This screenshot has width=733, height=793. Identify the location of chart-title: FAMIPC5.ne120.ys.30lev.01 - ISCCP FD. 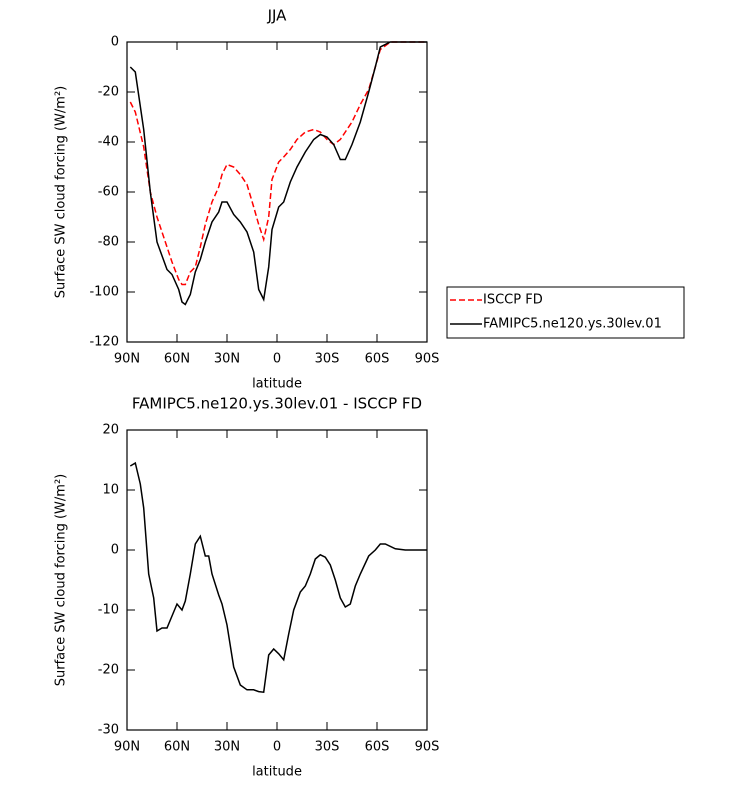
(277, 404).